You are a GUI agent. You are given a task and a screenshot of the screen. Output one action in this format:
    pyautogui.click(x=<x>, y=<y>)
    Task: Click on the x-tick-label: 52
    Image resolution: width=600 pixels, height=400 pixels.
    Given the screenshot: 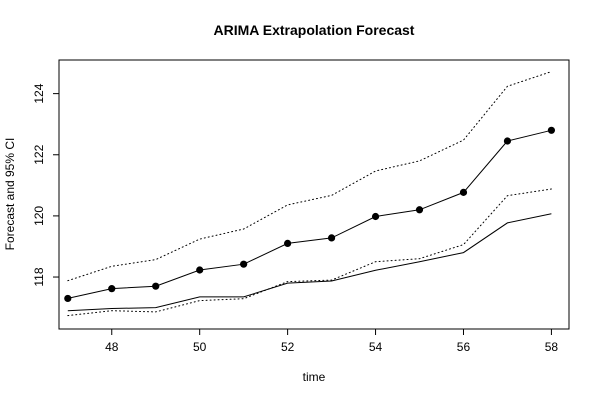 What is the action you would take?
    pyautogui.click(x=288, y=347)
    